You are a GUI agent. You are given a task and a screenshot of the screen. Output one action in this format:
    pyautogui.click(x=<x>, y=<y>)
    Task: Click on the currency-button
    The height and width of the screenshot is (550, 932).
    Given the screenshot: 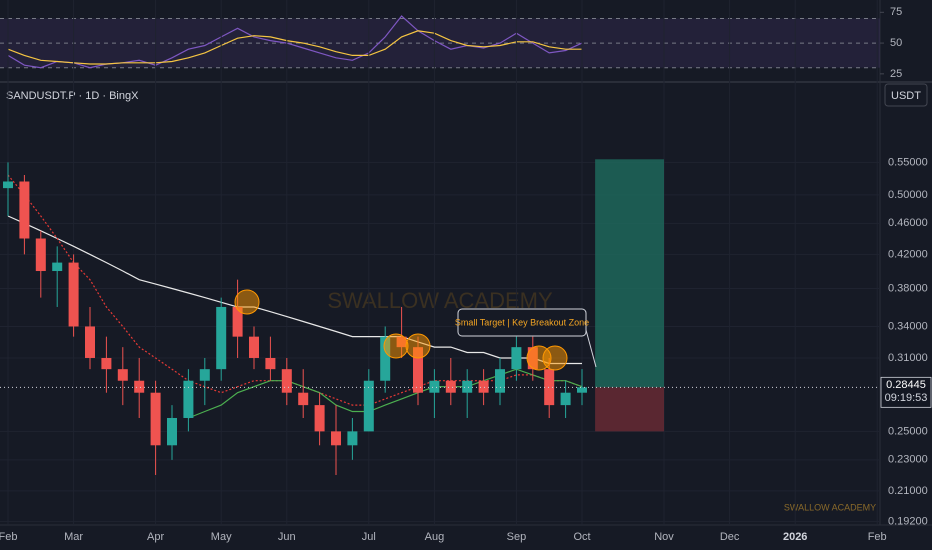 What is the action you would take?
    pyautogui.click(x=906, y=95)
    